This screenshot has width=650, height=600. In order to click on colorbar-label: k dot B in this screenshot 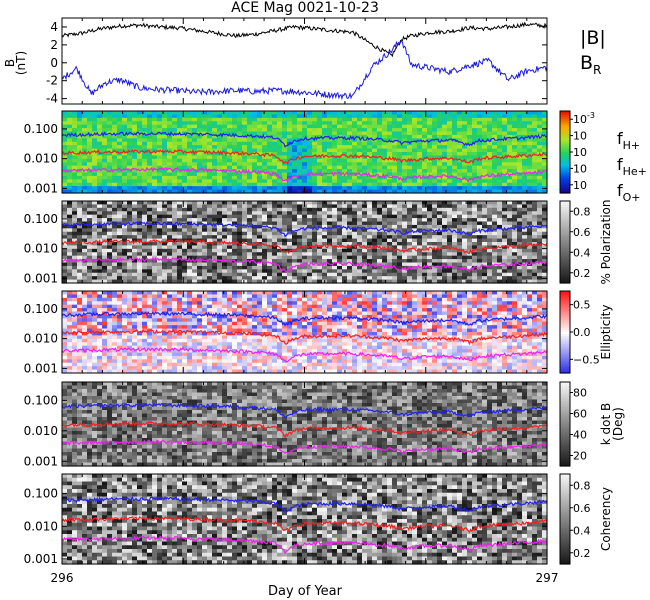, I will do `click(606, 424)`.